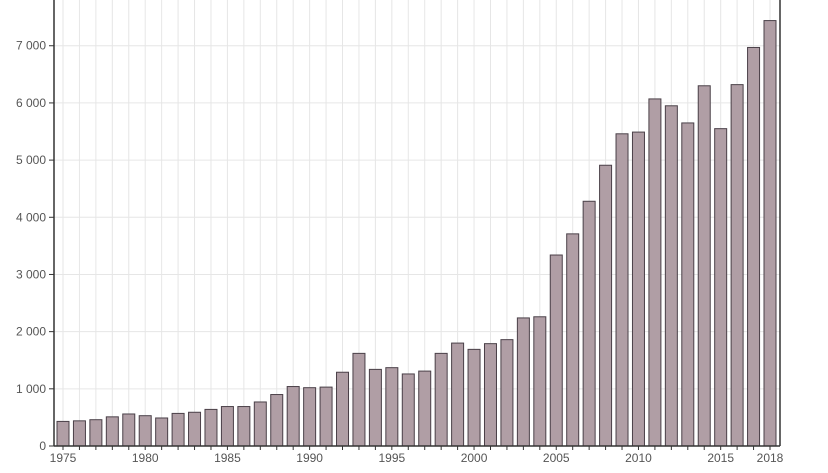 The height and width of the screenshot is (473, 828). I want to click on bar-2005, so click(556, 350).